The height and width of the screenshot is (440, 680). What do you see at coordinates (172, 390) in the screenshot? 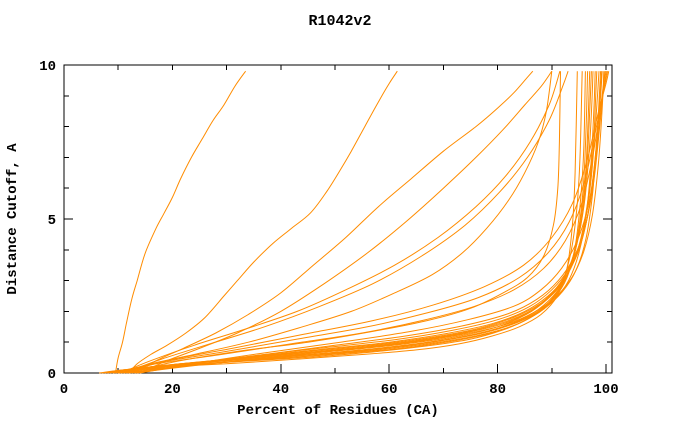
I see `x-tick-label: 20` at bounding box center [172, 390].